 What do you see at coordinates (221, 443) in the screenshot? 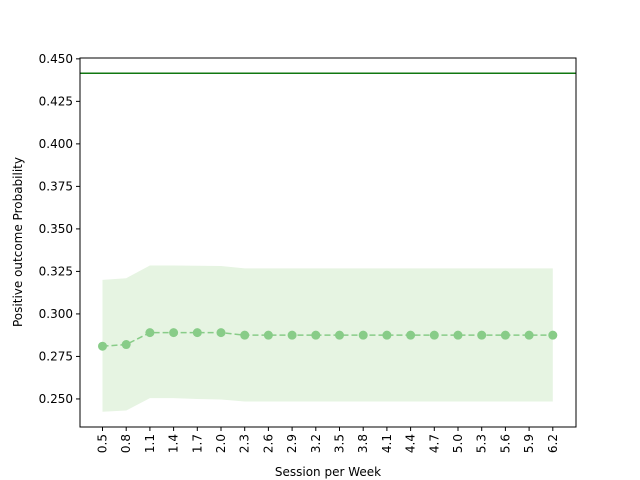
I see `x-tick-label: 2.0` at bounding box center [221, 443].